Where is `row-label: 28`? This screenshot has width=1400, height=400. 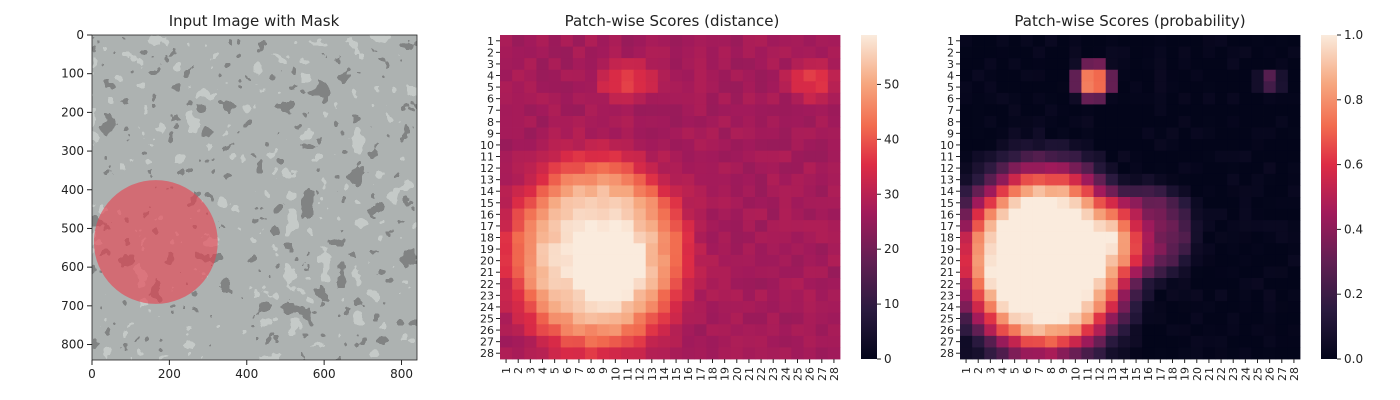
row-label: 28 is located at coordinates (947, 353).